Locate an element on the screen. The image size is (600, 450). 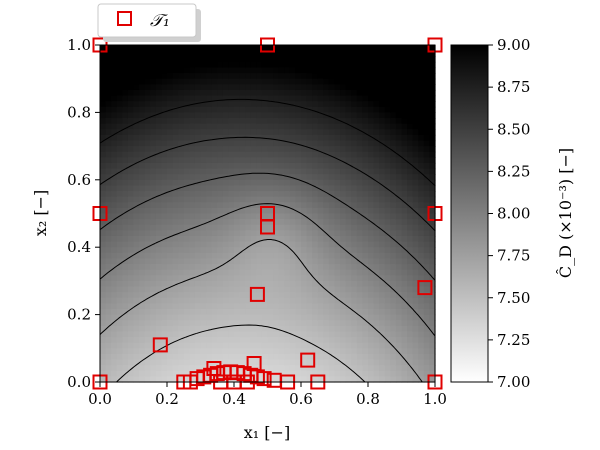
contour-line is located at coordinates (267, 226).